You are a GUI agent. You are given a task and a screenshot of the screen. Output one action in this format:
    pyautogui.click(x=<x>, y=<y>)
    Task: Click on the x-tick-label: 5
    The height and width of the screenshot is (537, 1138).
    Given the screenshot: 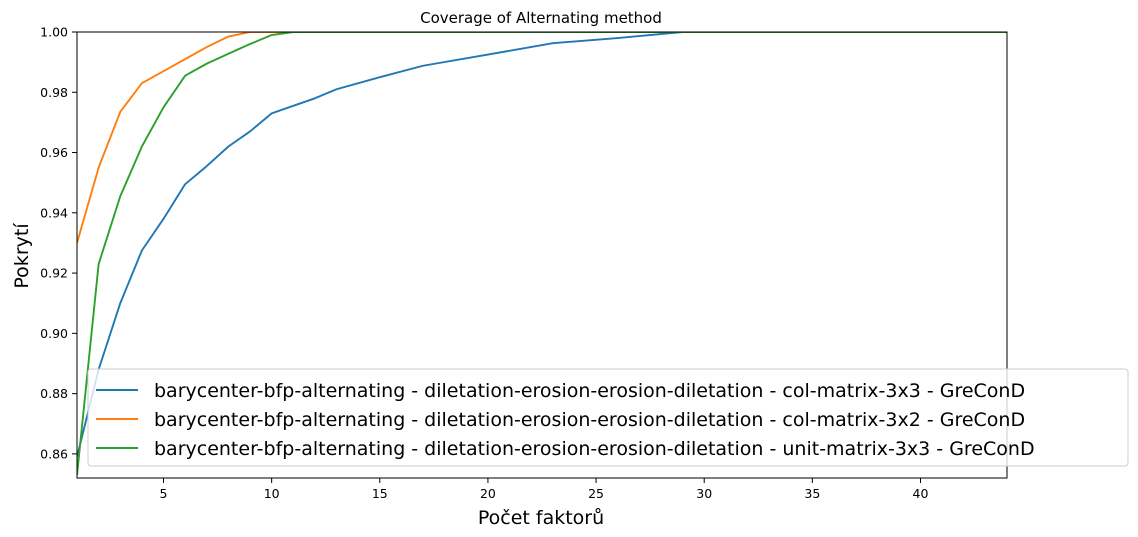 What is the action you would take?
    pyautogui.click(x=164, y=493)
    